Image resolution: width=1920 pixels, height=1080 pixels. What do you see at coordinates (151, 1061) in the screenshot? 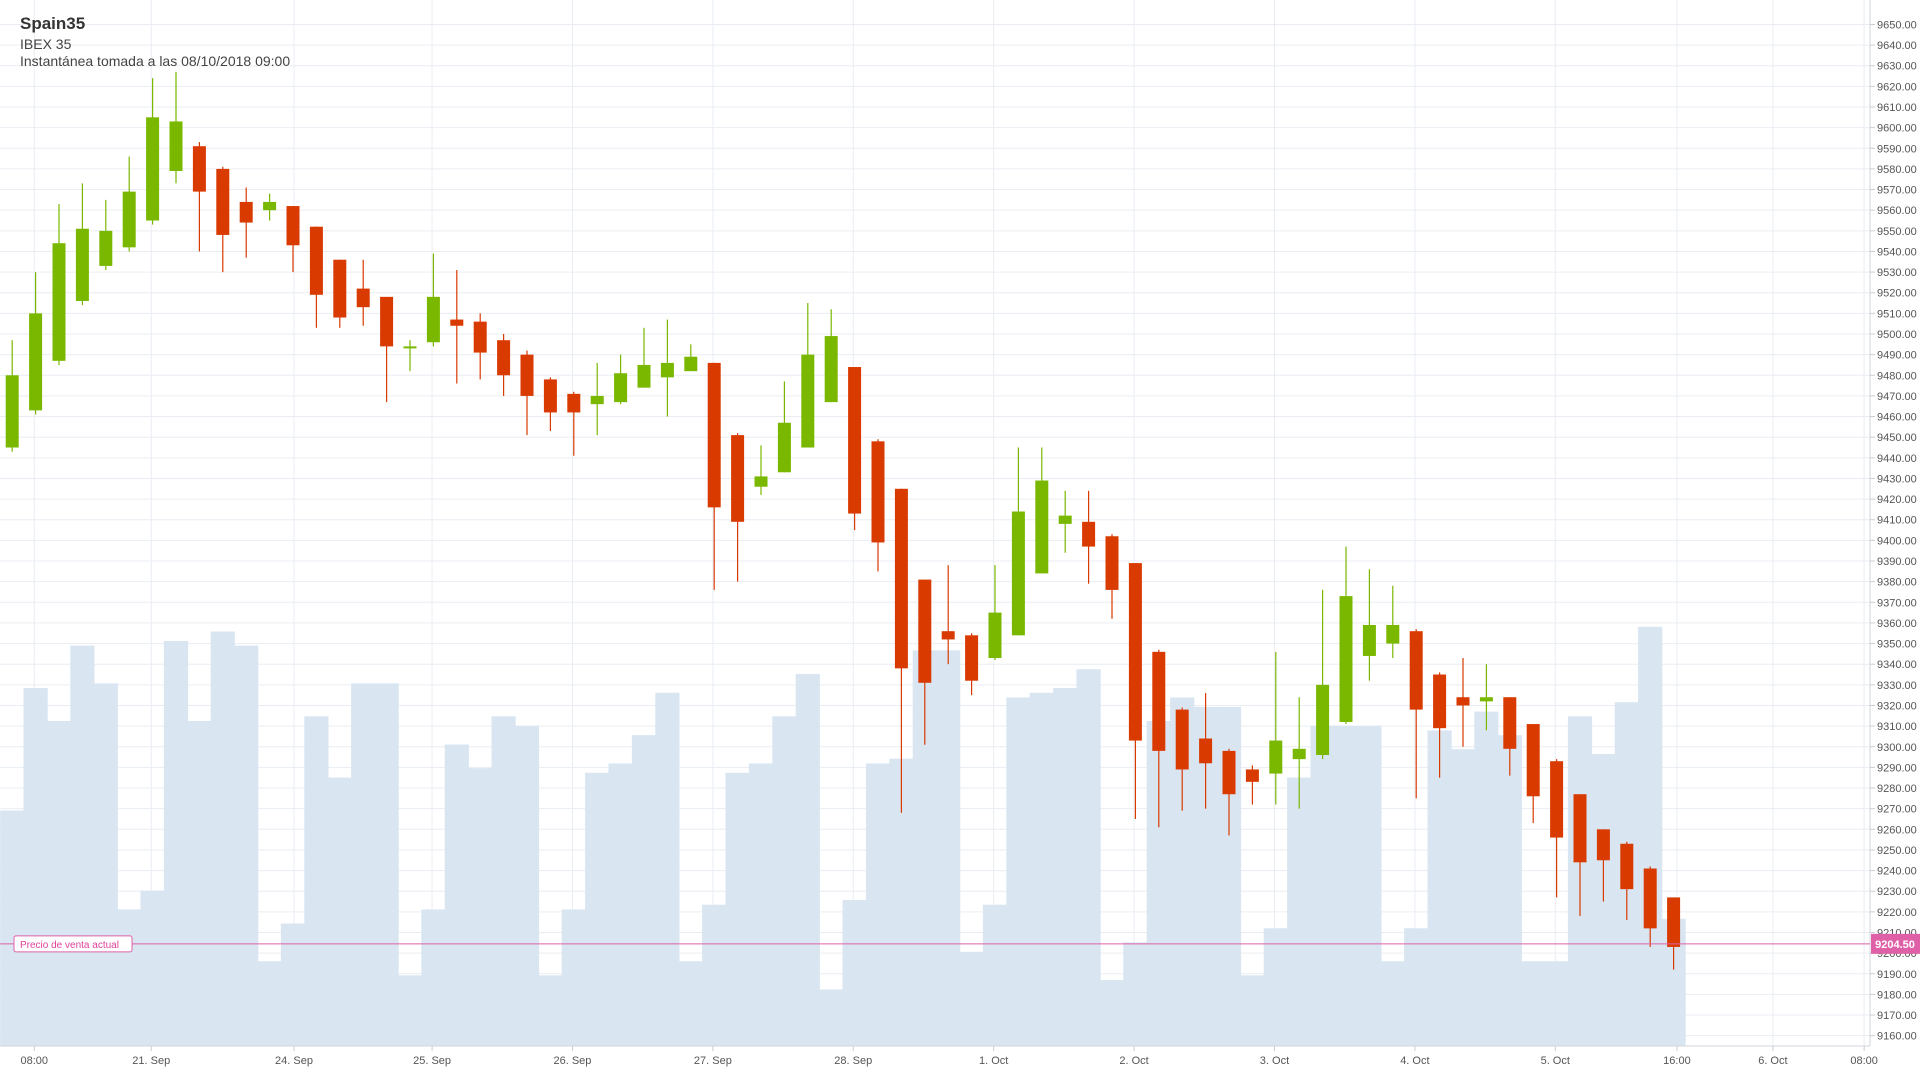
I see `x-tick-label: 21. Sep` at bounding box center [151, 1061].